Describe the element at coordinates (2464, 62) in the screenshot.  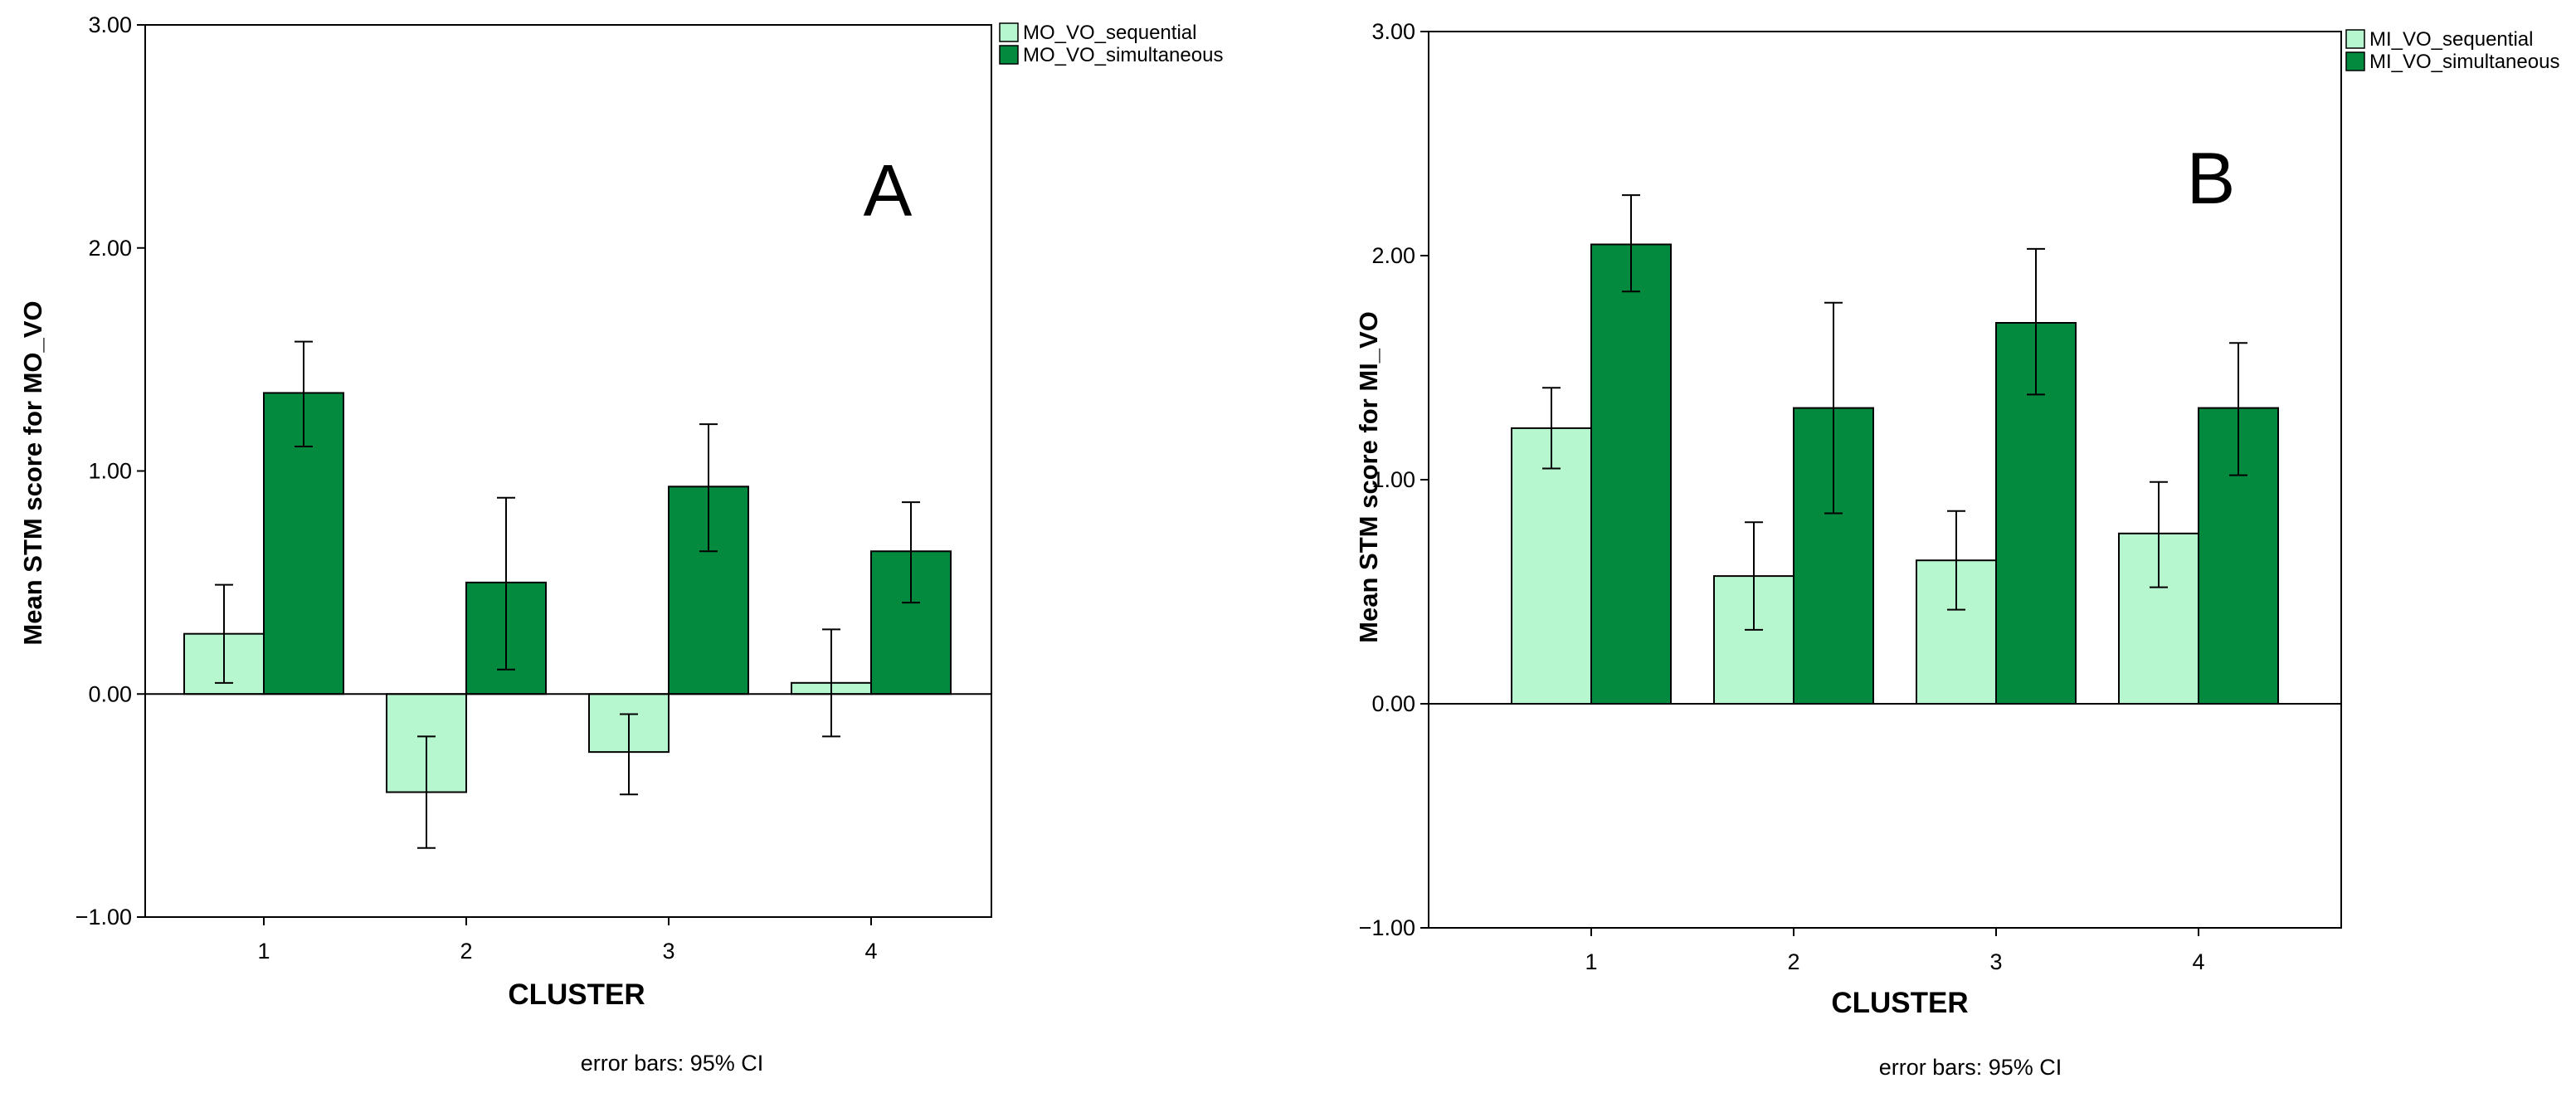
I see `legend-label: MI_VO_simultaneous` at that location.